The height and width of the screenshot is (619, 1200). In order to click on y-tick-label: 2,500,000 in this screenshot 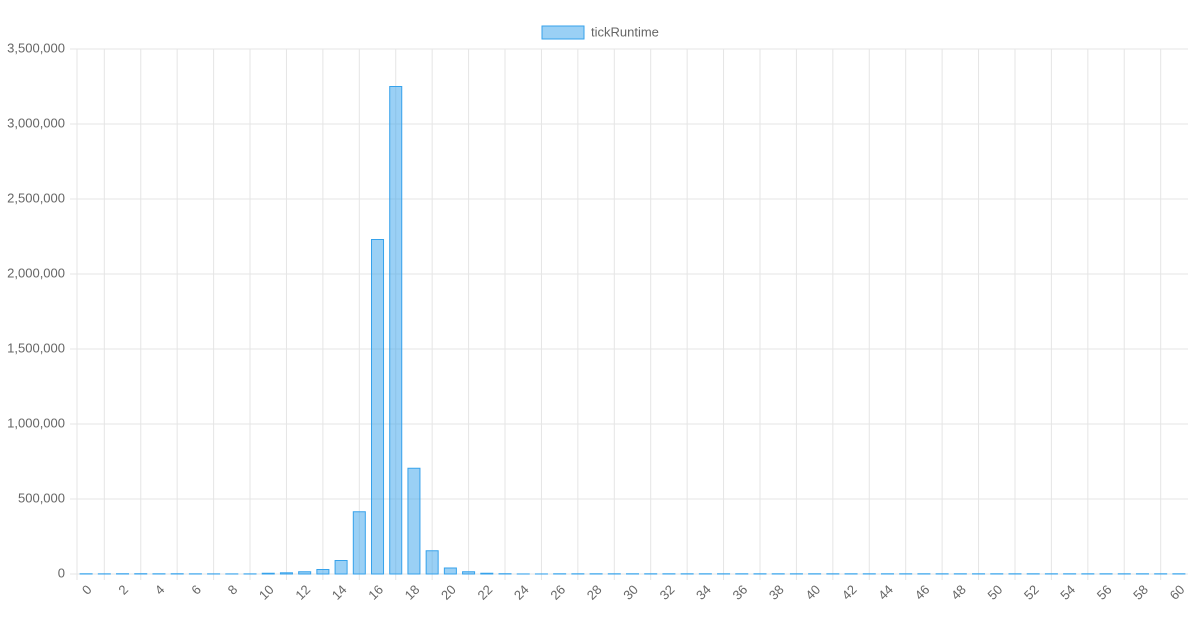, I will do `click(36, 197)`.